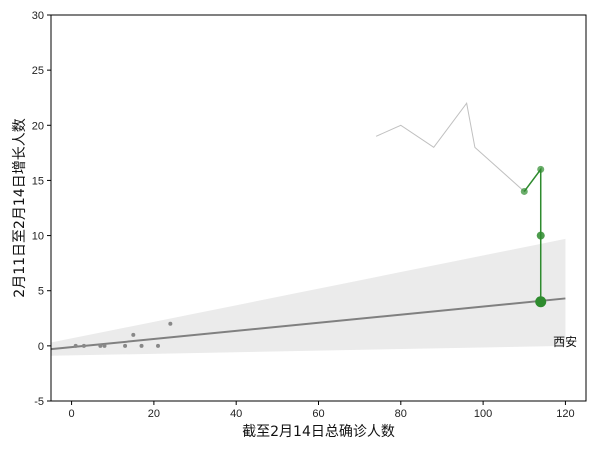 This screenshot has height=450, width=600. Describe the element at coordinates (318, 432) in the screenshot. I see `x-axis-label: 截至2月14日总确诊人数` at that location.